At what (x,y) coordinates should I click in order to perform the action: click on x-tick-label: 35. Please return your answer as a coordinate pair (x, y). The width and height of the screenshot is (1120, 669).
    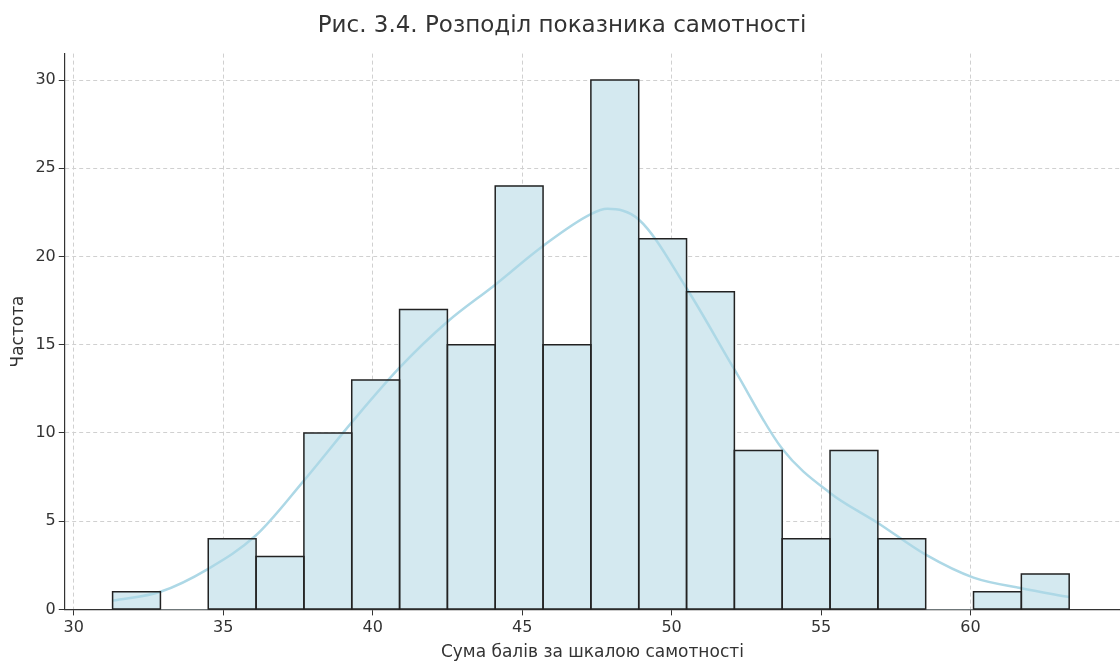
    Looking at the image, I should click on (223, 627).